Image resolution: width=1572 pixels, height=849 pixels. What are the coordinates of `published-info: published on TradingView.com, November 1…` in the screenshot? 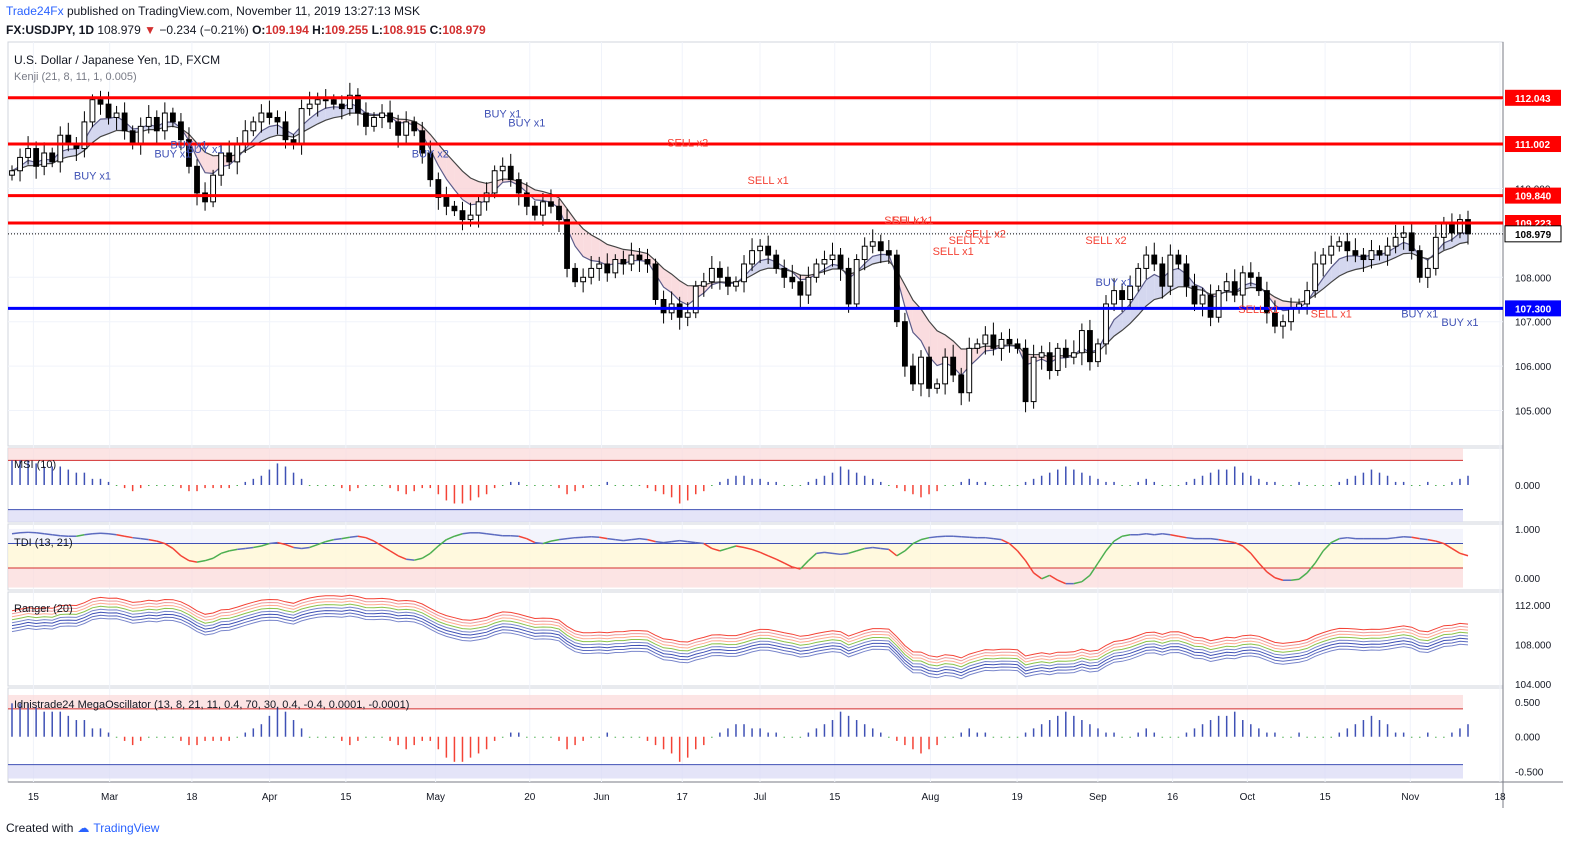 It's located at (243, 11).